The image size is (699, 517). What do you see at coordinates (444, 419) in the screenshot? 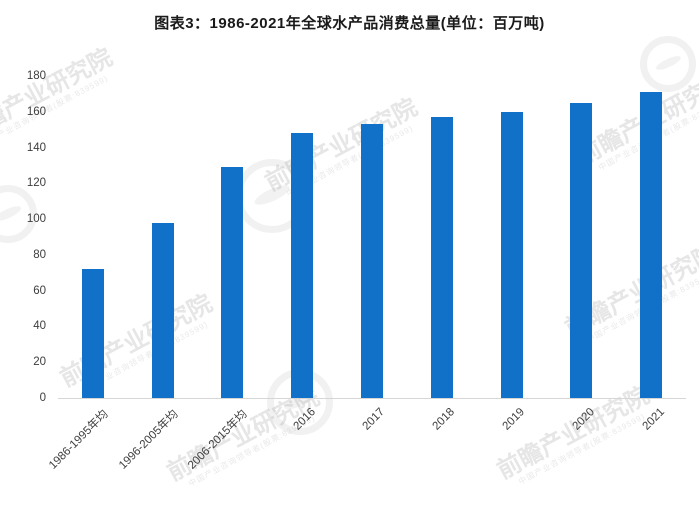
I see `x-axis-tick-label: 2018` at bounding box center [444, 419].